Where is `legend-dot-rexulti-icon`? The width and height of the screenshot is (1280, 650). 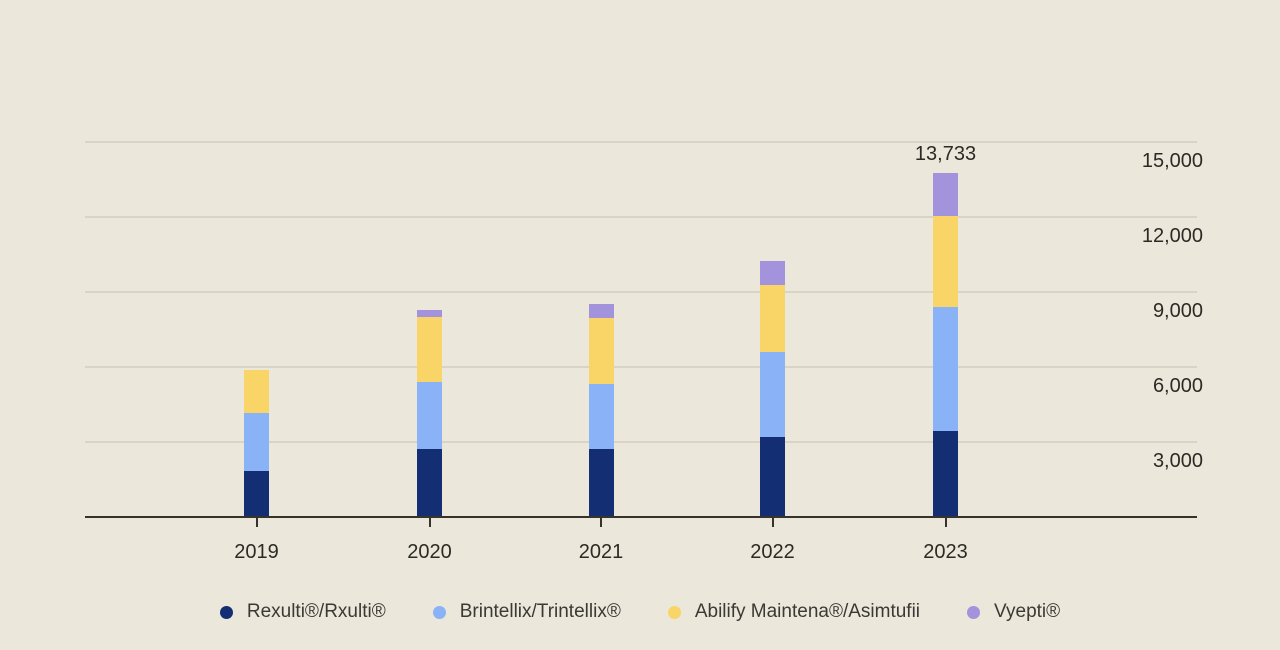 legend-dot-rexulti-icon is located at coordinates (226, 612).